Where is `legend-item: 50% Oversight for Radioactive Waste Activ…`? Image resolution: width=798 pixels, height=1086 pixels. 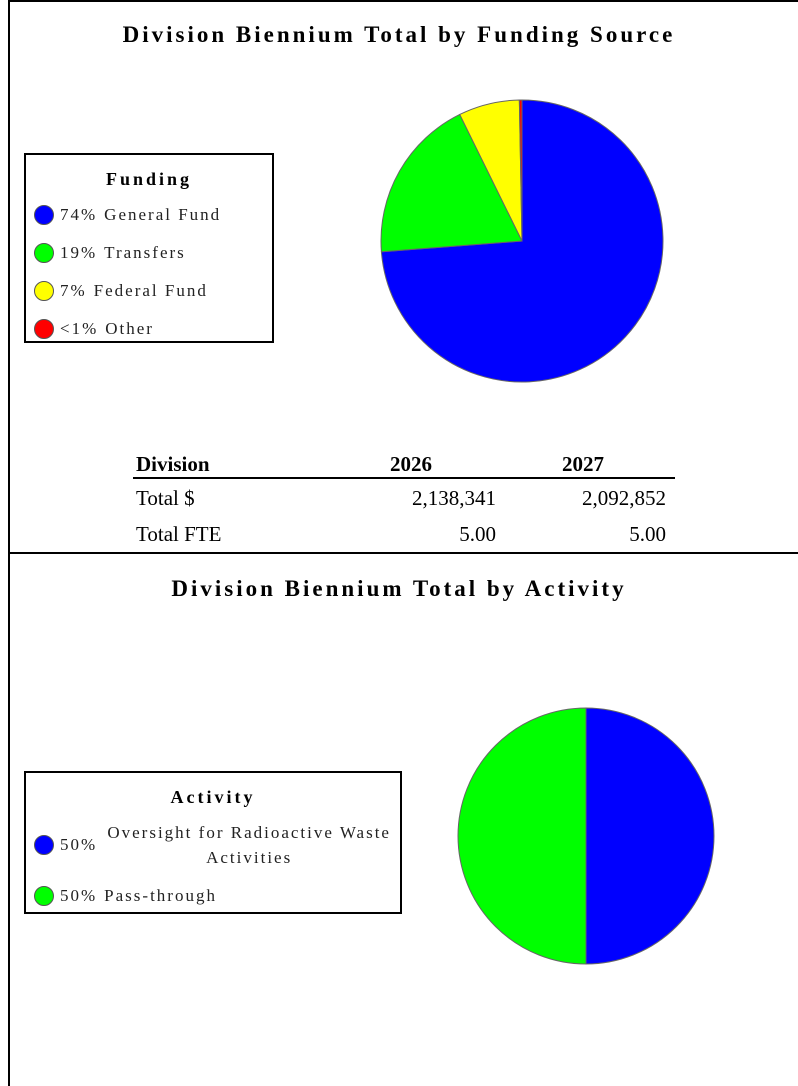
legend-item: 50% Oversight for Radioactive Waste Activ… is located at coordinates (217, 845).